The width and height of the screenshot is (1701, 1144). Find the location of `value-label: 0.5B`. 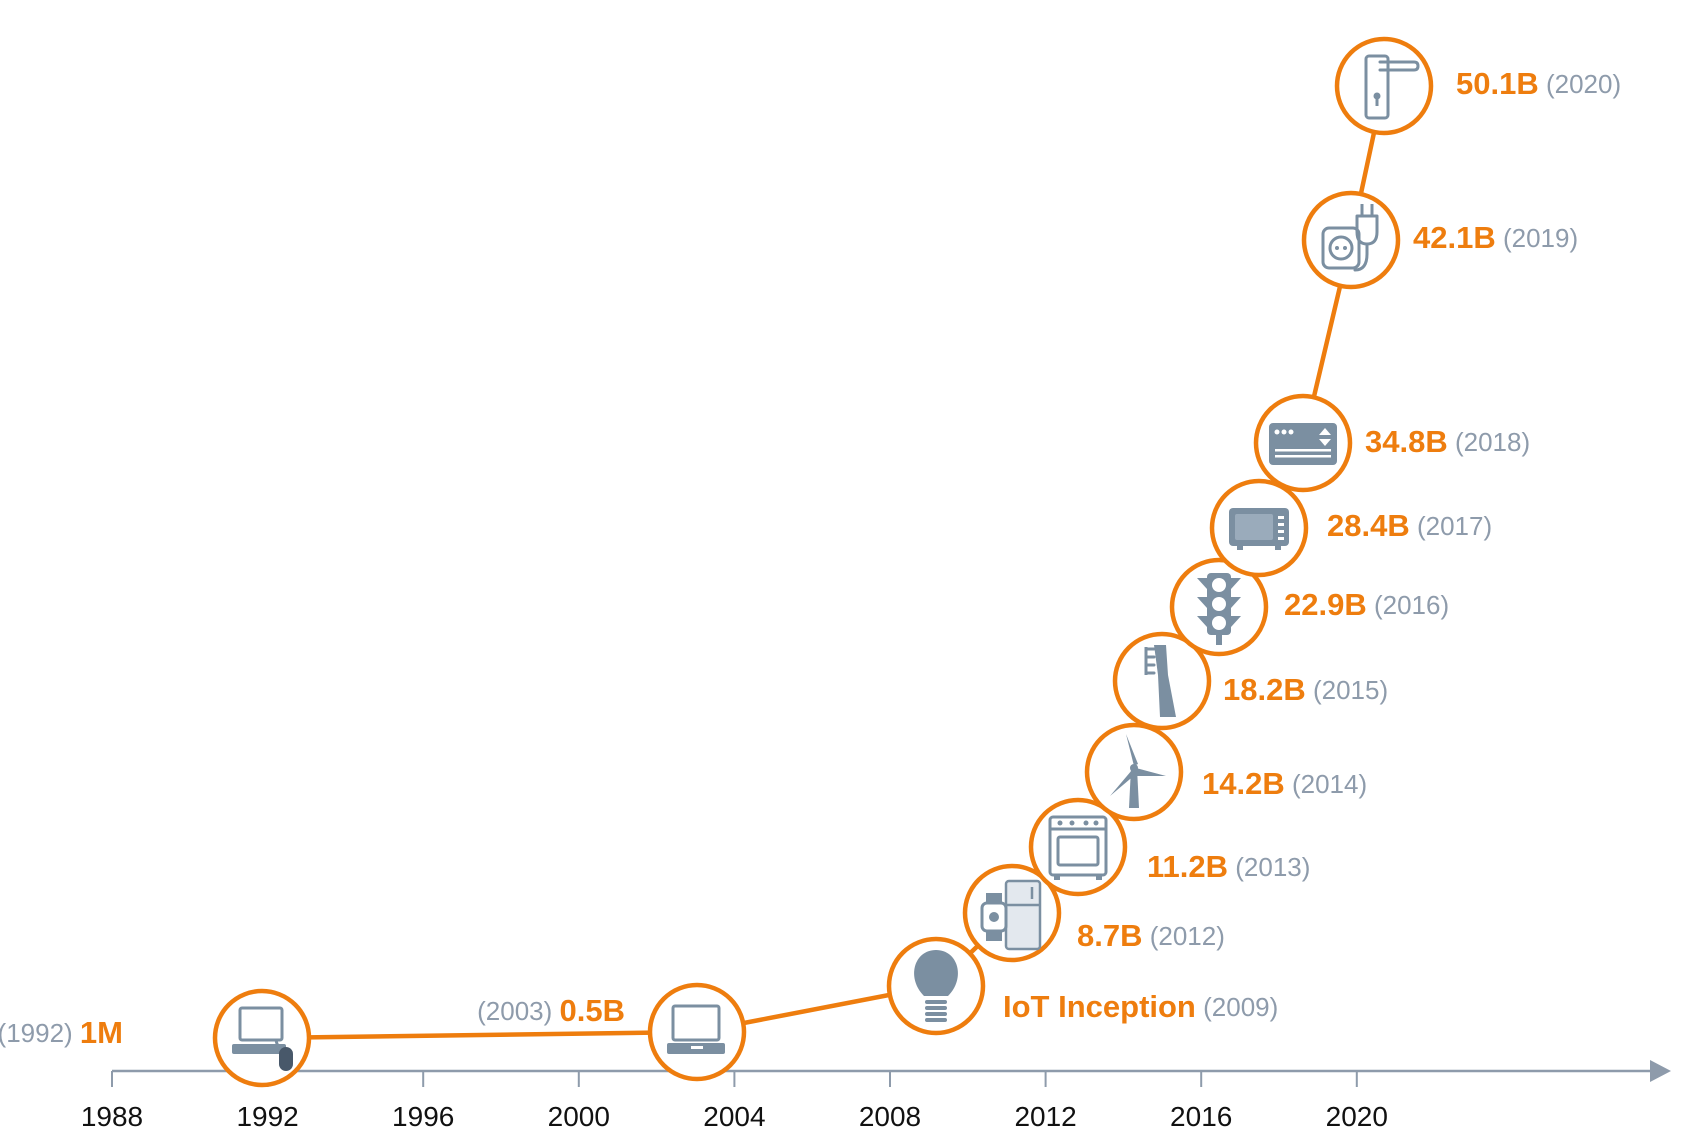

value-label: 0.5B is located at coordinates (592, 1010).